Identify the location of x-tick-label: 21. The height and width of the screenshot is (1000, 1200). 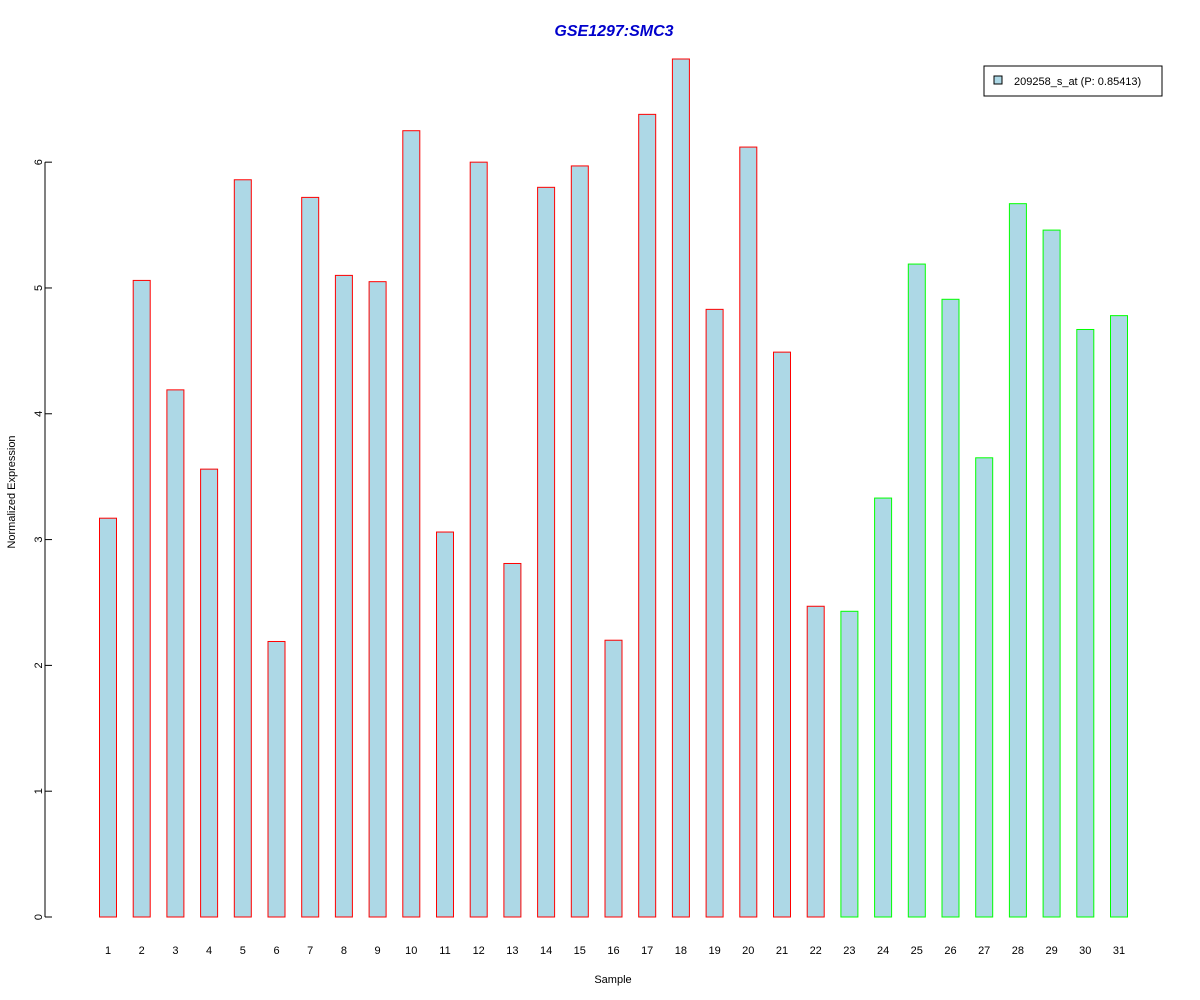
(782, 951).